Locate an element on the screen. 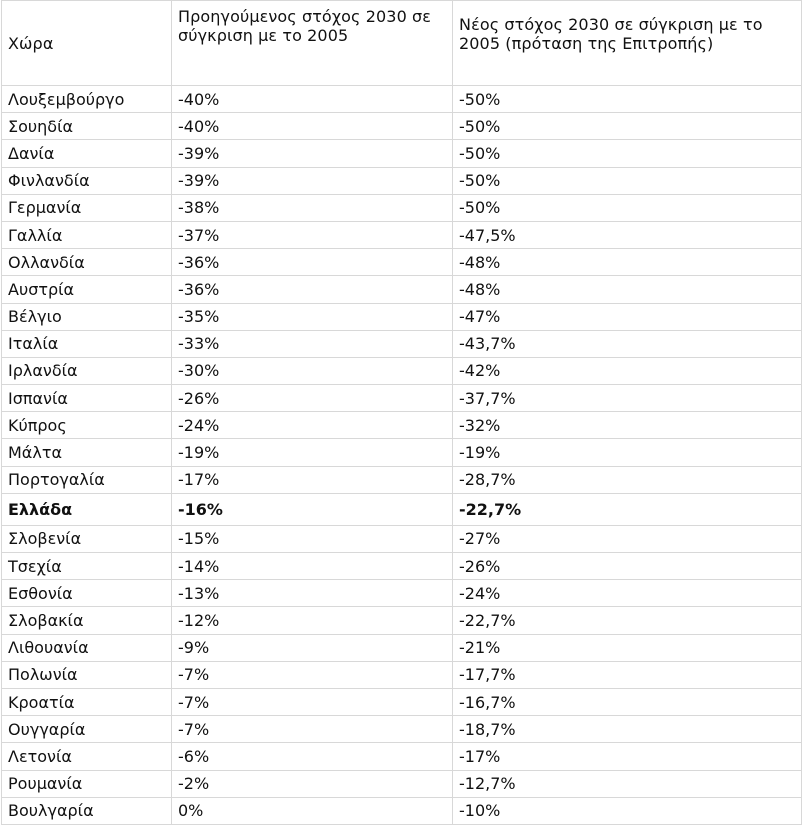 The image size is (802, 825). new-target-cell: -22,7% is located at coordinates (627, 509).